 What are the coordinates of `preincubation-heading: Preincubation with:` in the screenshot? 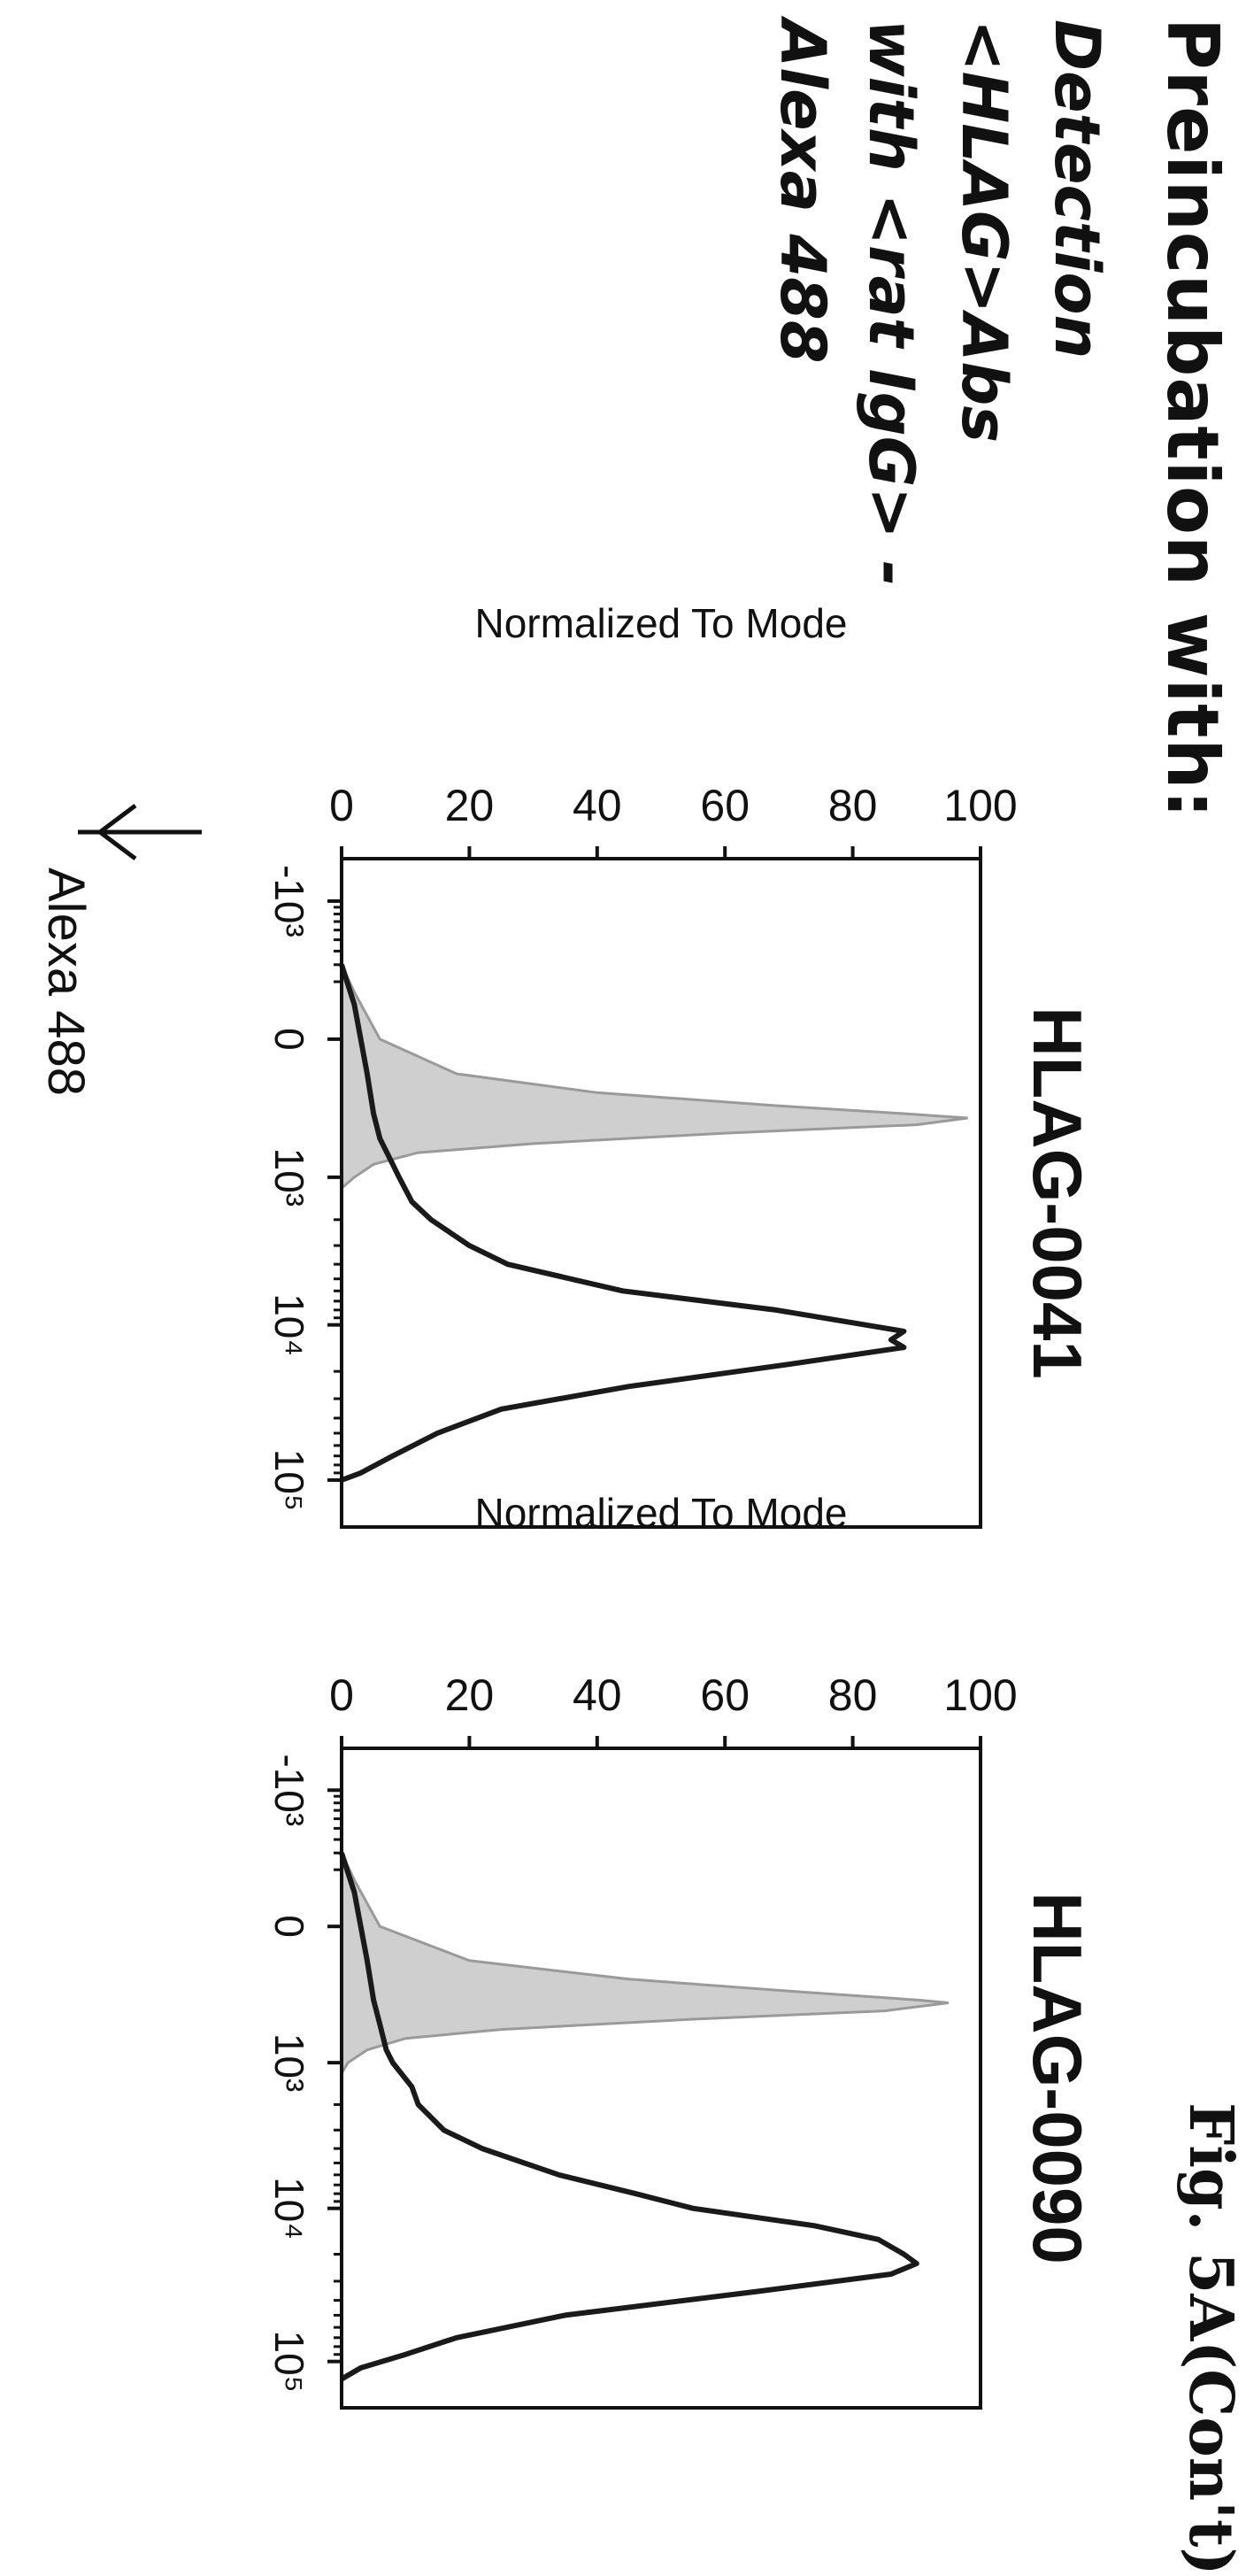 It's located at (1192, 419).